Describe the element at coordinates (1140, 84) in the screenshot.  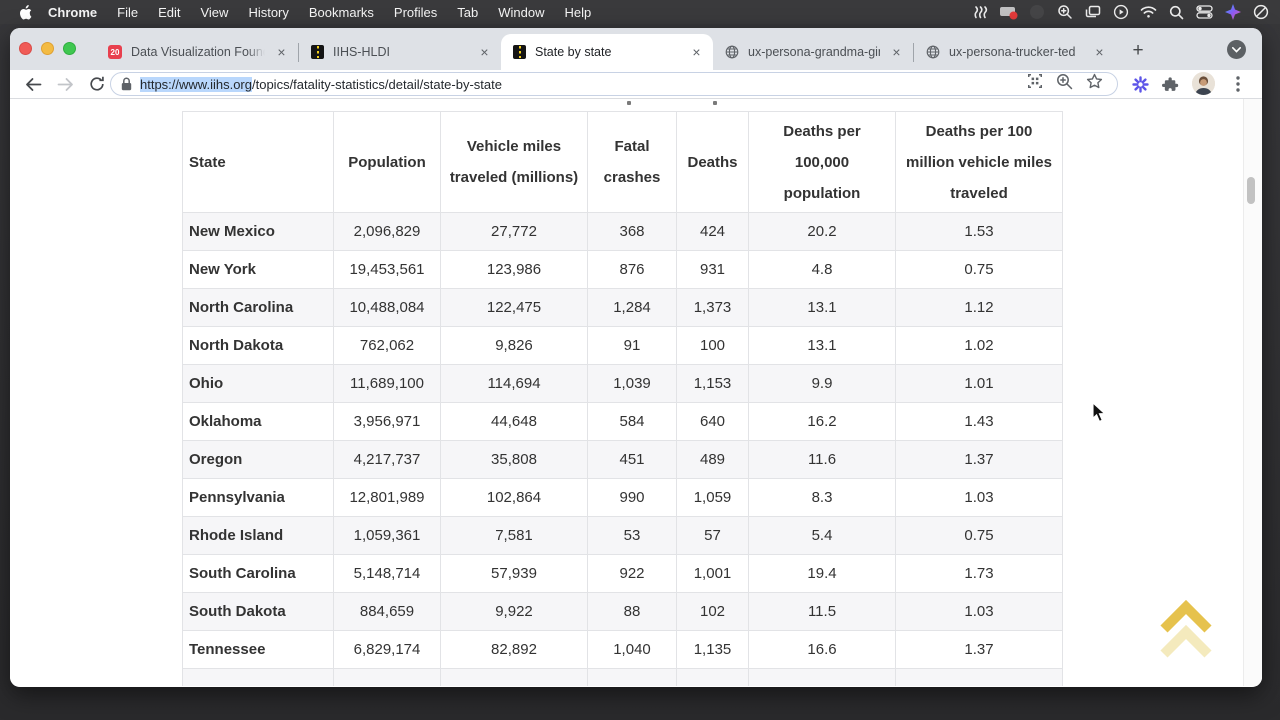
I see `extension-pin-icon` at that location.